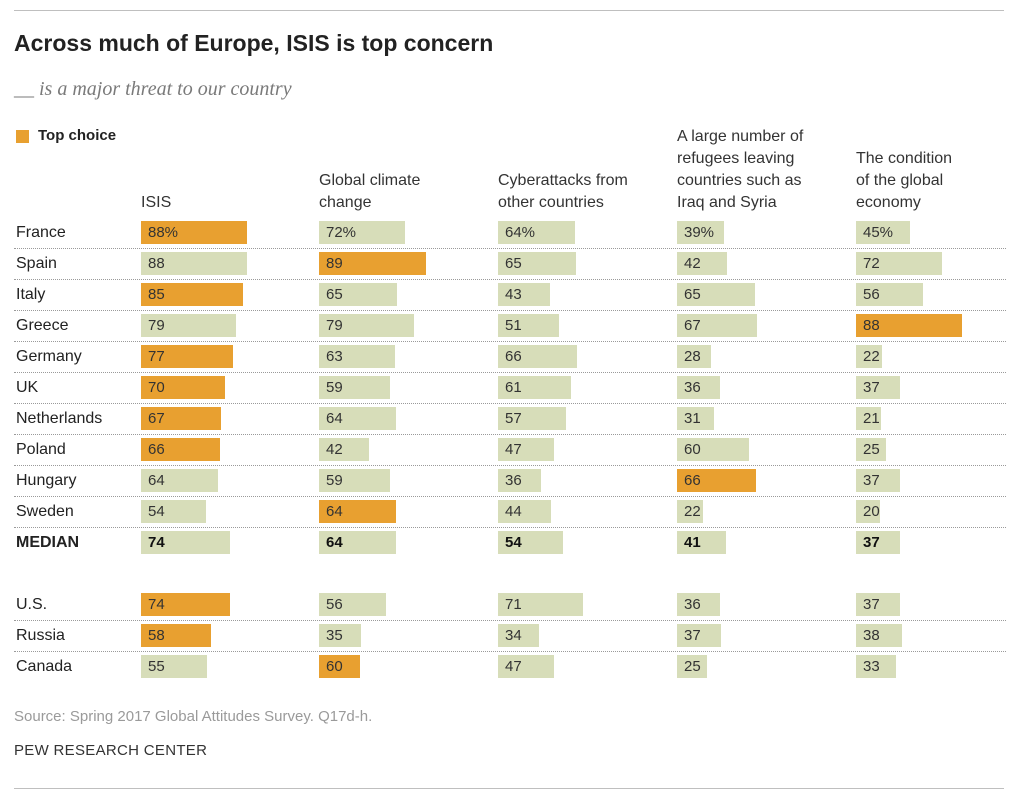  Describe the element at coordinates (904, 181) in the screenshot. I see `column-header: The condition of the global economy` at that location.